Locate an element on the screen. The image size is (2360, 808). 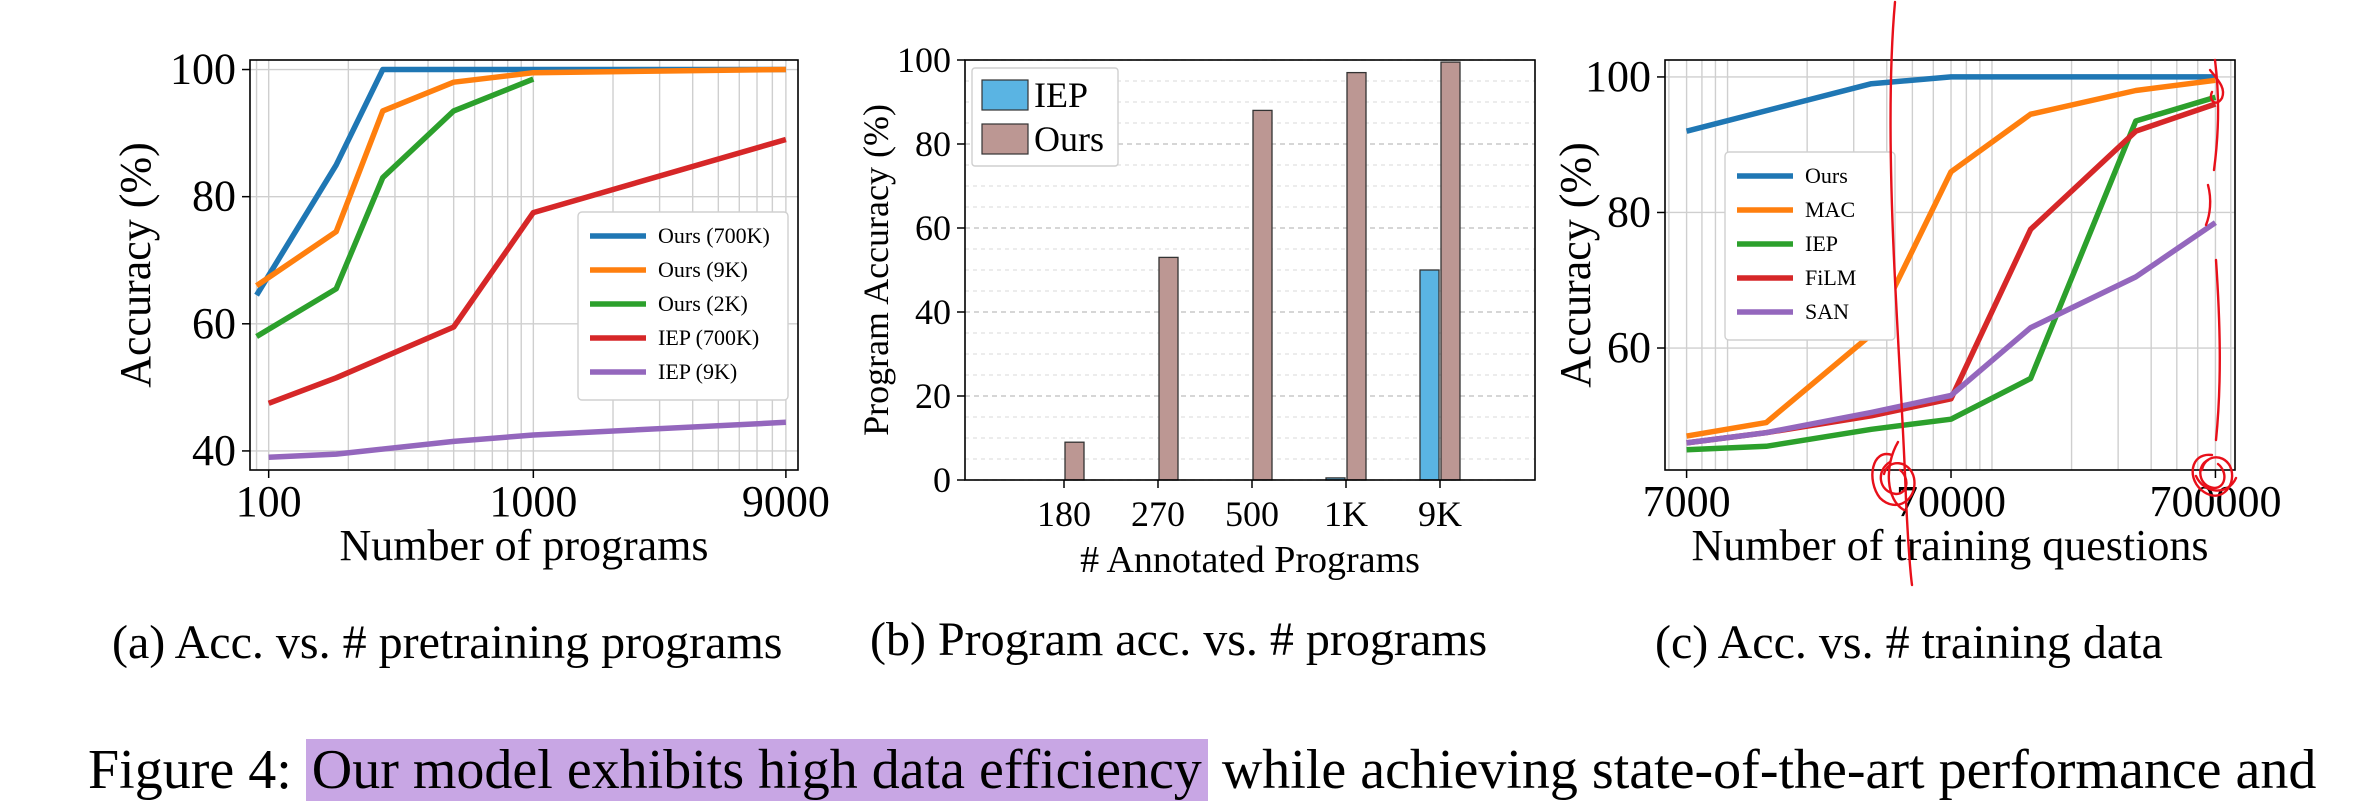
chart-b-ytick-label: 20 is located at coordinates (933, 396).